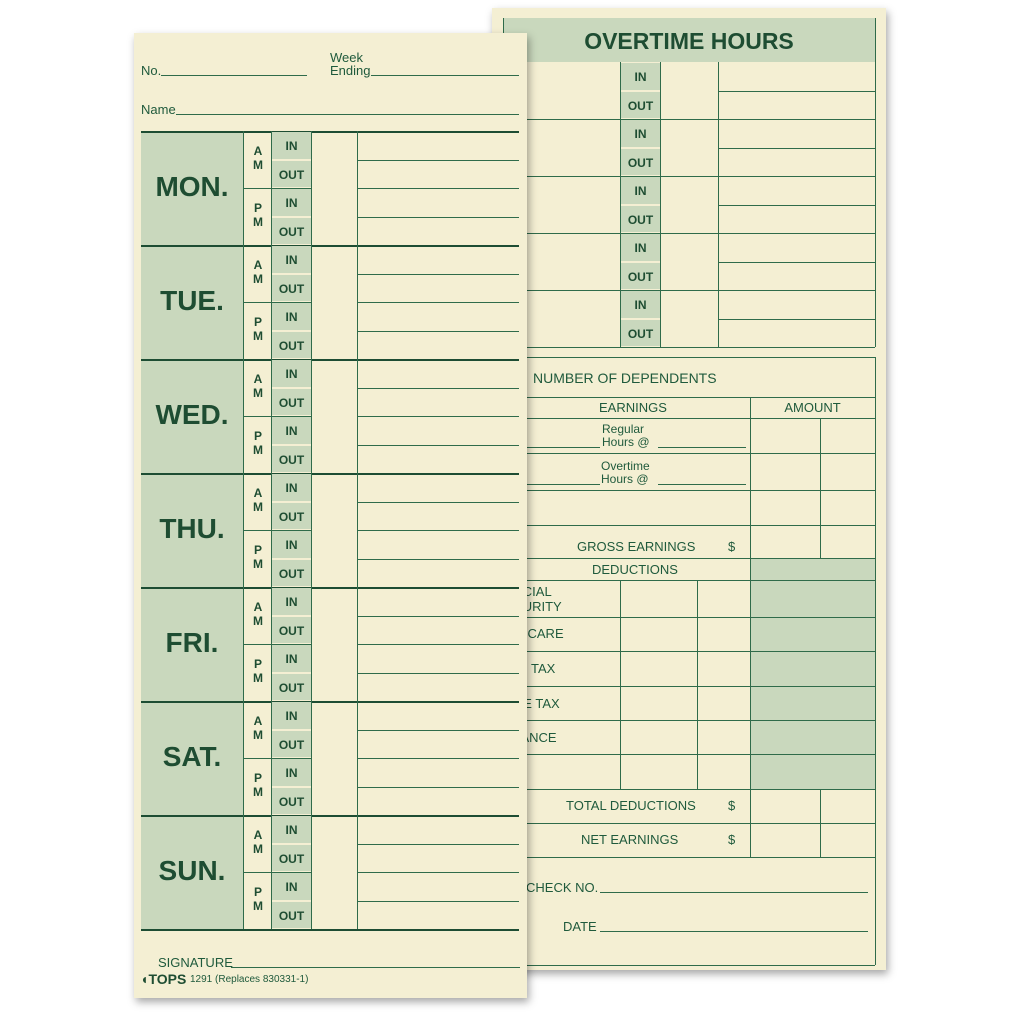 This screenshot has width=1024, height=1024. What do you see at coordinates (158, 109) in the screenshot?
I see `name-label: Name` at bounding box center [158, 109].